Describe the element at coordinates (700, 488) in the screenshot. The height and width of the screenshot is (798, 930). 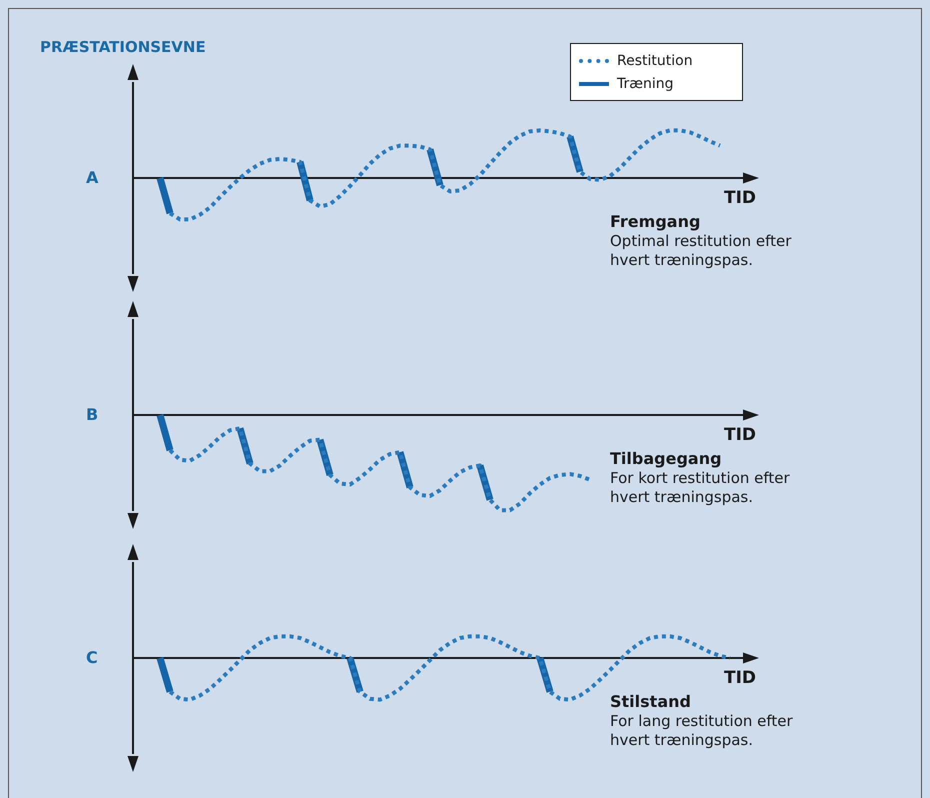
I see `annotation: For kort restitution efter hvert træningspas.` at that location.